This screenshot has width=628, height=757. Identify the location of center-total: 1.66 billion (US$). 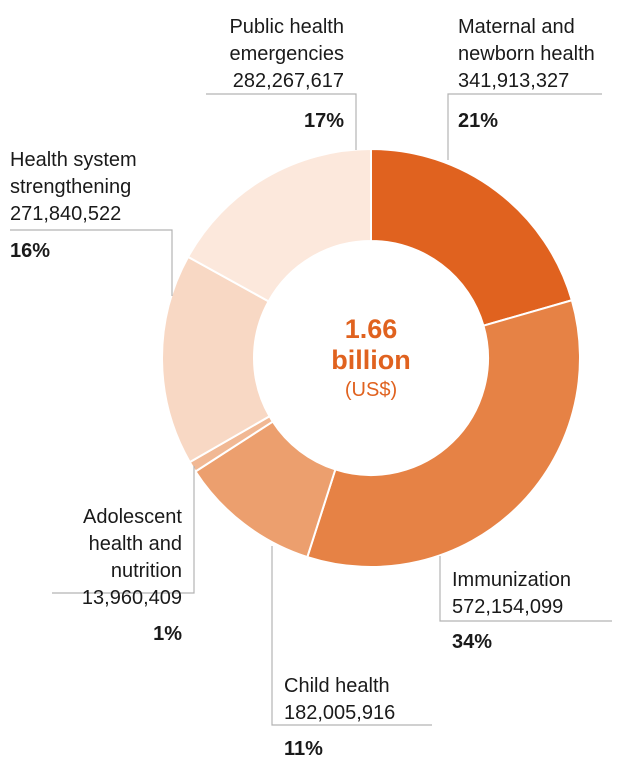
(370, 357).